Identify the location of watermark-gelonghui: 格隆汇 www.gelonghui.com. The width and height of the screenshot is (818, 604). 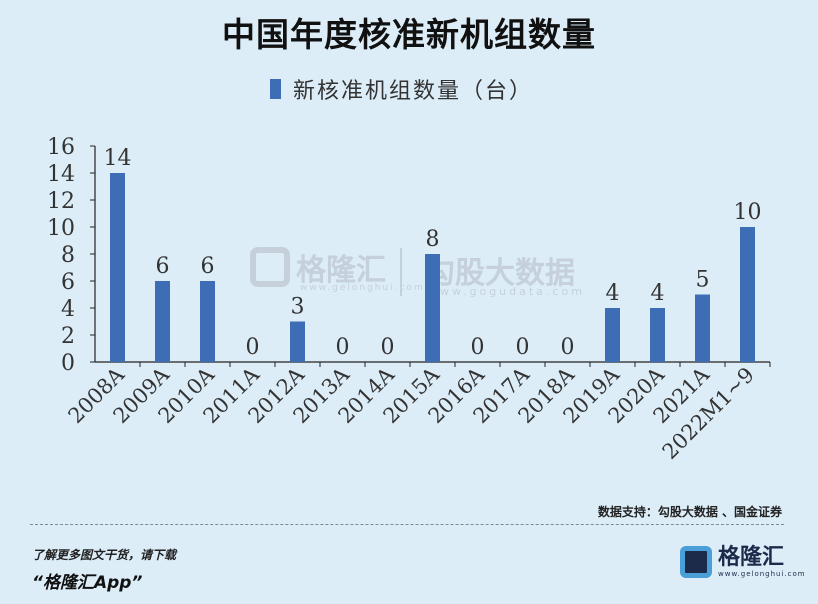
(336, 269).